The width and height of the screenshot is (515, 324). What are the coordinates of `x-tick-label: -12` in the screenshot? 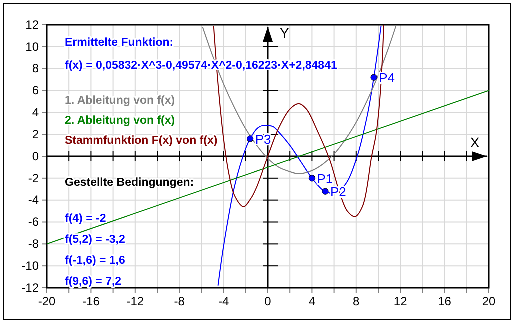 It's located at (135, 301).